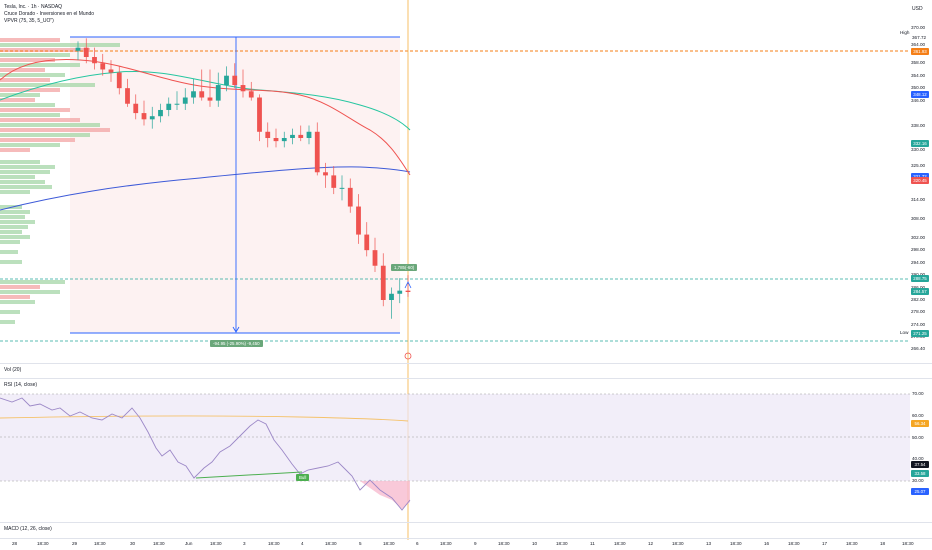 This screenshot has width=932, height=550. I want to click on time-tick-label: 11, so click(592, 543).